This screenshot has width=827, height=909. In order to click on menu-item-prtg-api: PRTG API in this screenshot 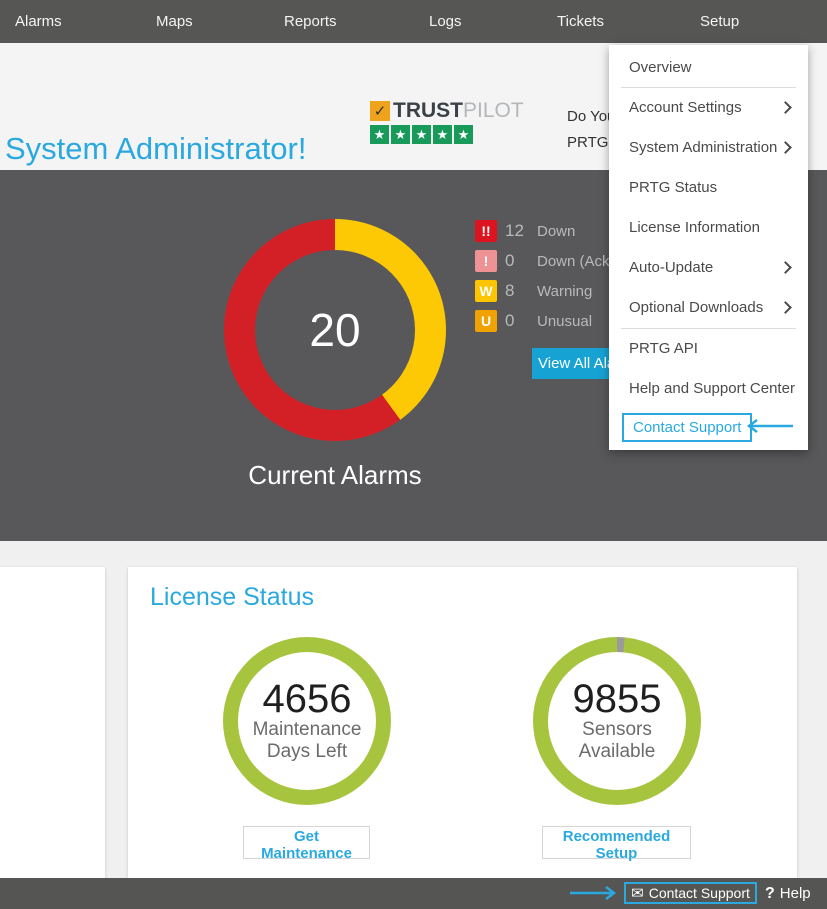, I will do `click(663, 348)`.